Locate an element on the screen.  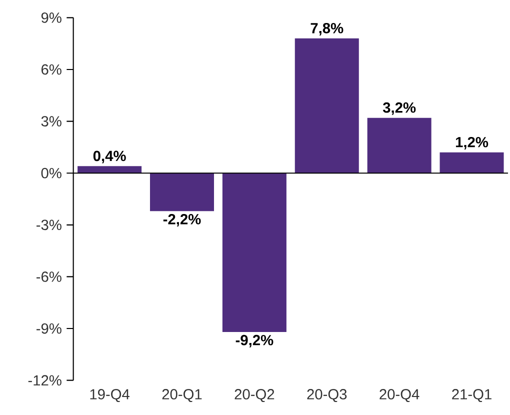
y-tick-label: -6% is located at coordinates (49, 277).